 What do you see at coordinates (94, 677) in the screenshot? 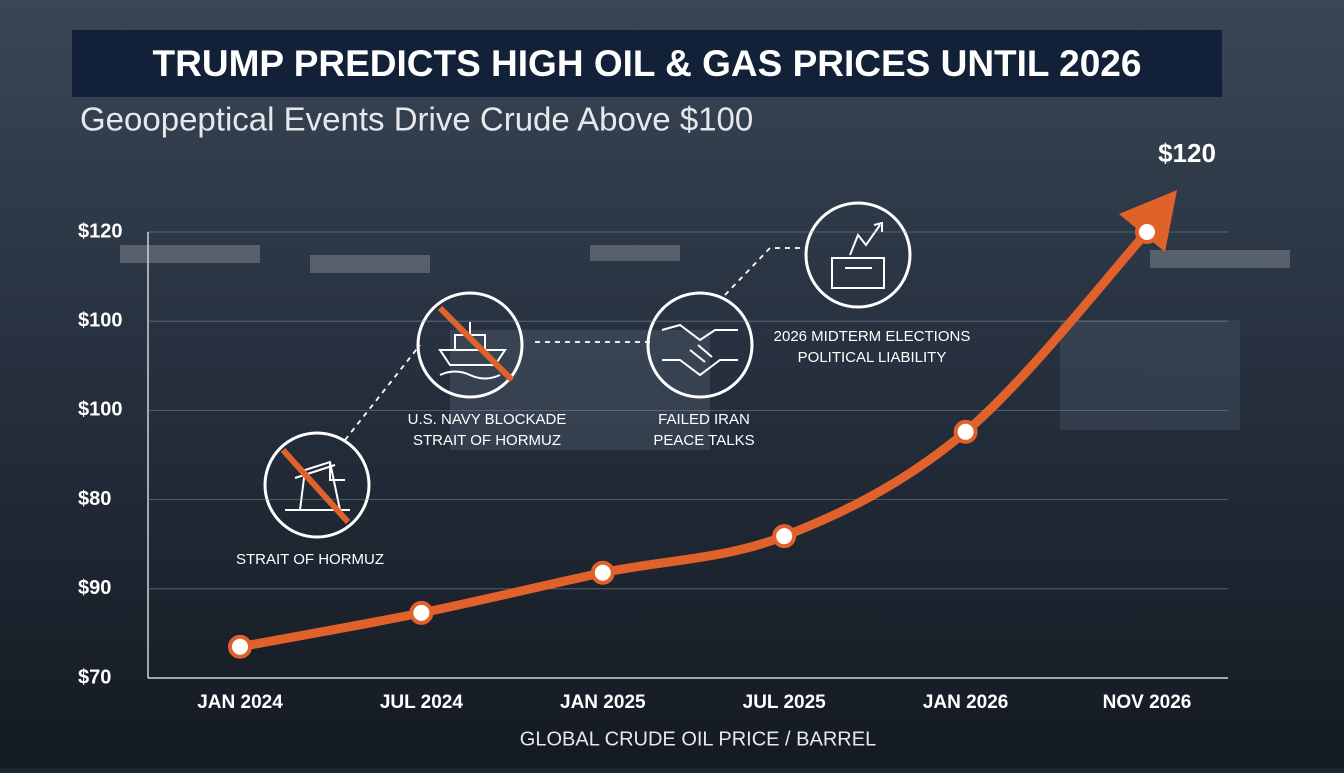
I see `y-tick-label: $70` at bounding box center [94, 677].